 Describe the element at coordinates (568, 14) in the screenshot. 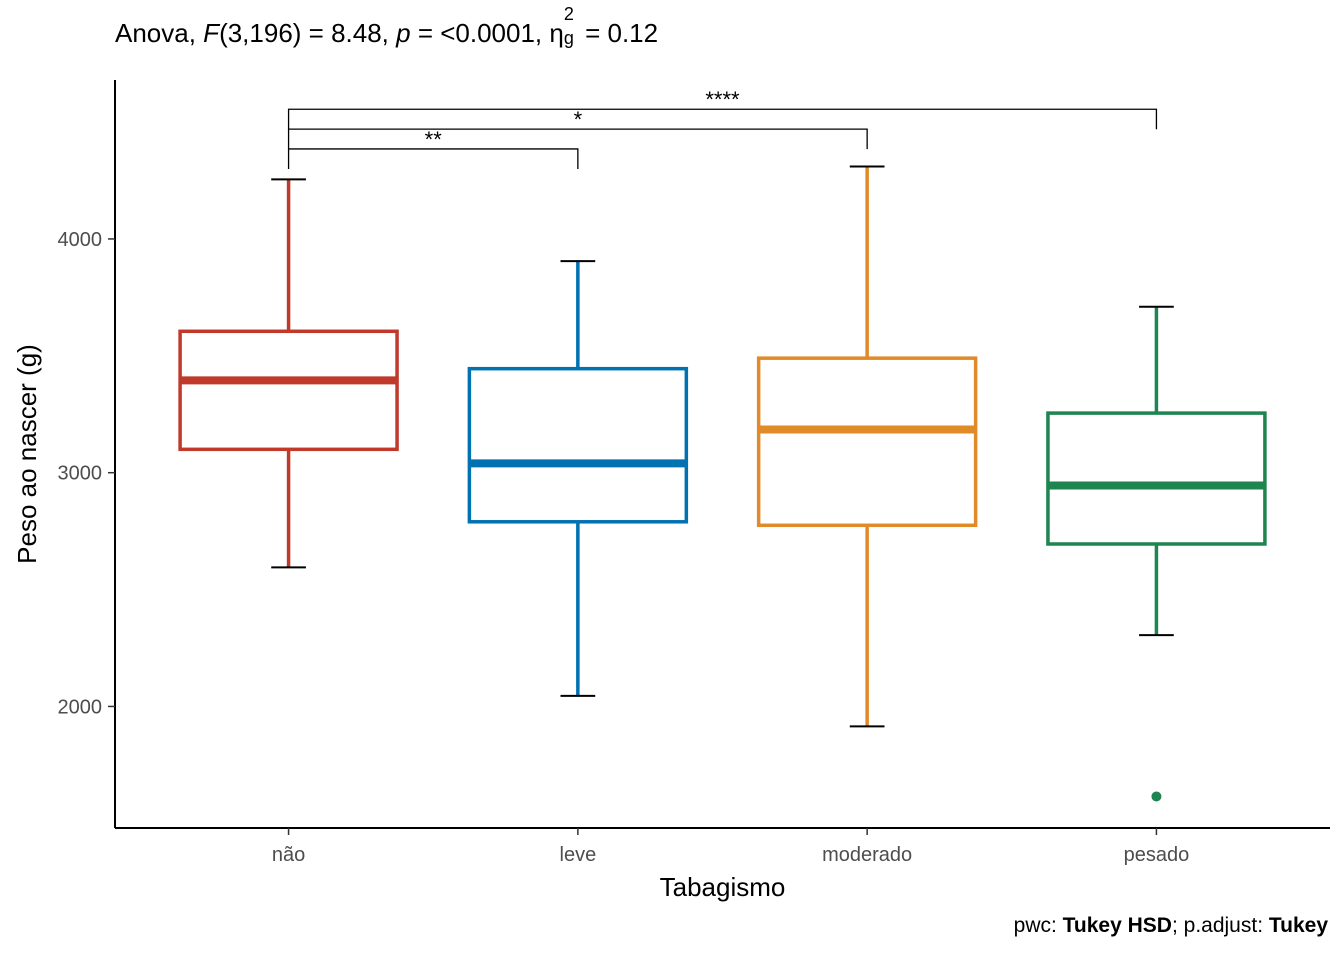

I see `title-eta-sup: 2` at that location.